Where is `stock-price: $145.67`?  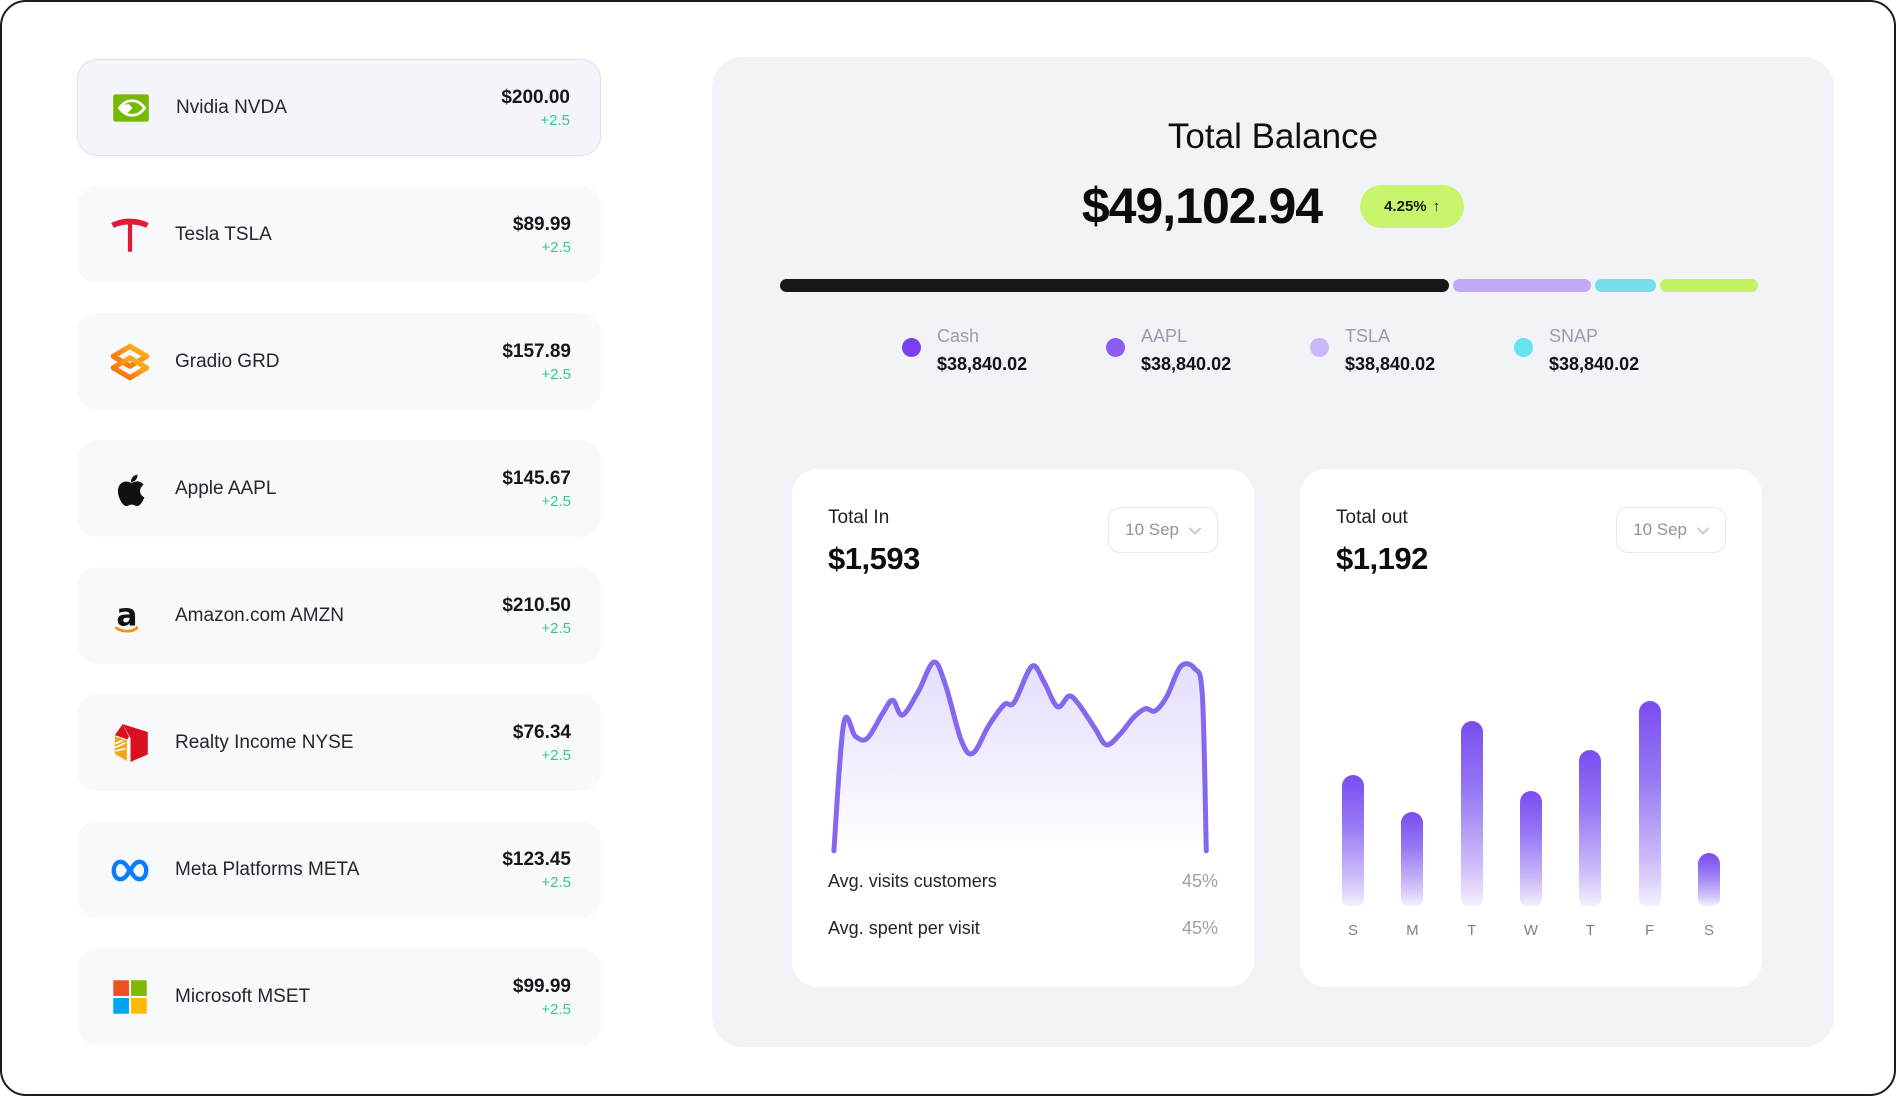
stock-price: $145.67 is located at coordinates (536, 478).